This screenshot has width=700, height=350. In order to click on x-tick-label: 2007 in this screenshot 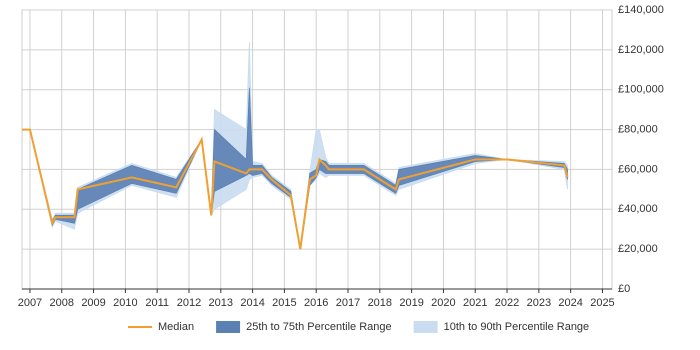, I will do `click(30, 303)`.